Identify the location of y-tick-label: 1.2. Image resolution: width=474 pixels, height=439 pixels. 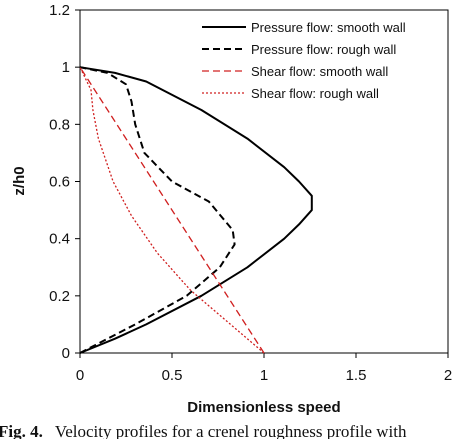
(59, 10).